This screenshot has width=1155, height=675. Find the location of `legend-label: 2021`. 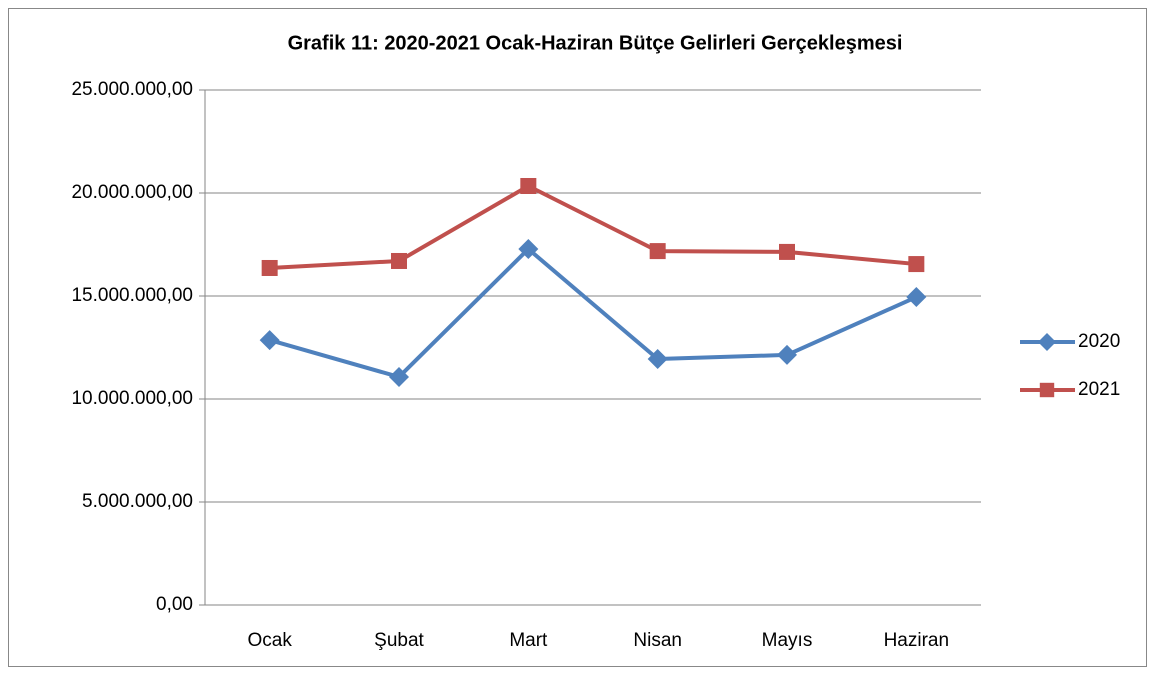

legend-label: 2021 is located at coordinates (1099, 389).